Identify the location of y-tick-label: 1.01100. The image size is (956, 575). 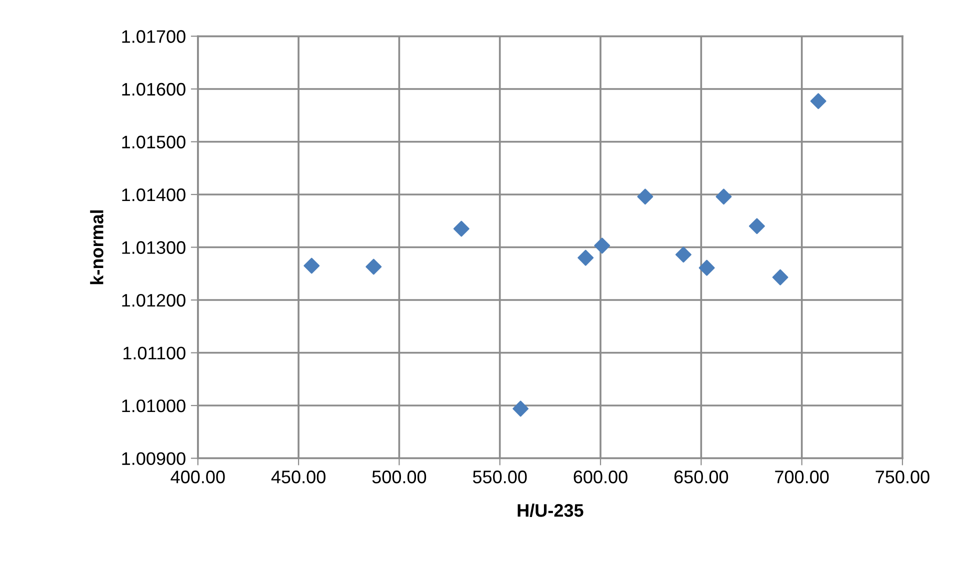
(155, 353).